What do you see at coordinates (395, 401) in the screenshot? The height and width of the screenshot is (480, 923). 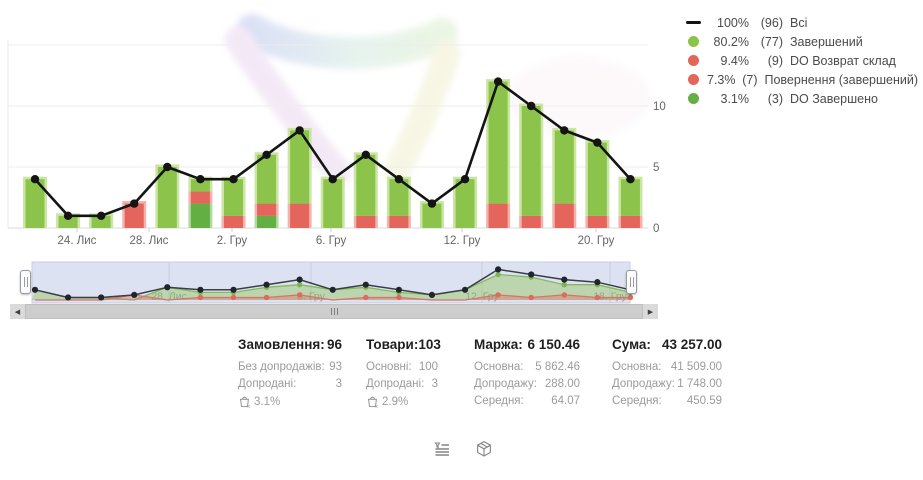 I see `upsell-pct: 2.9%` at bounding box center [395, 401].